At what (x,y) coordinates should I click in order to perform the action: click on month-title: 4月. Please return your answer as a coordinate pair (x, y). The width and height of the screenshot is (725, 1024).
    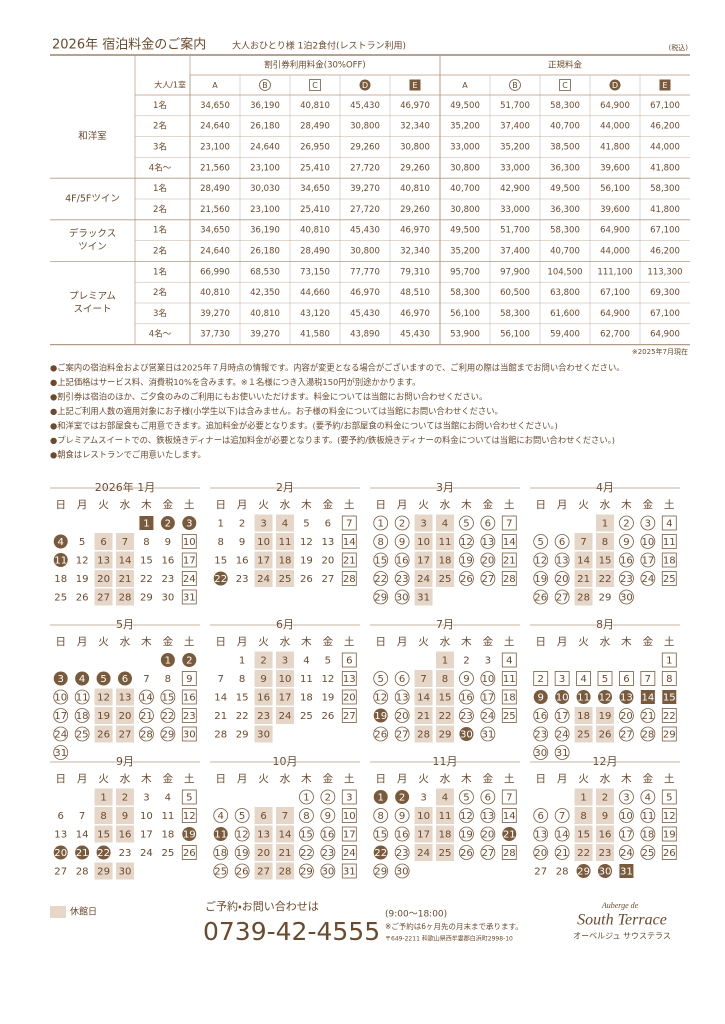
    Looking at the image, I should click on (605, 487).